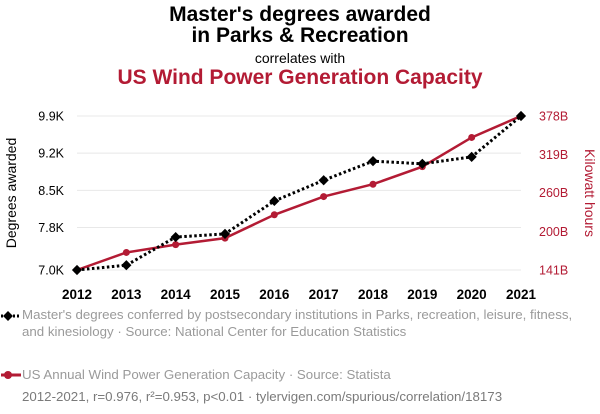  What do you see at coordinates (225, 294) in the screenshot?
I see `x-tick-label: 2015` at bounding box center [225, 294].